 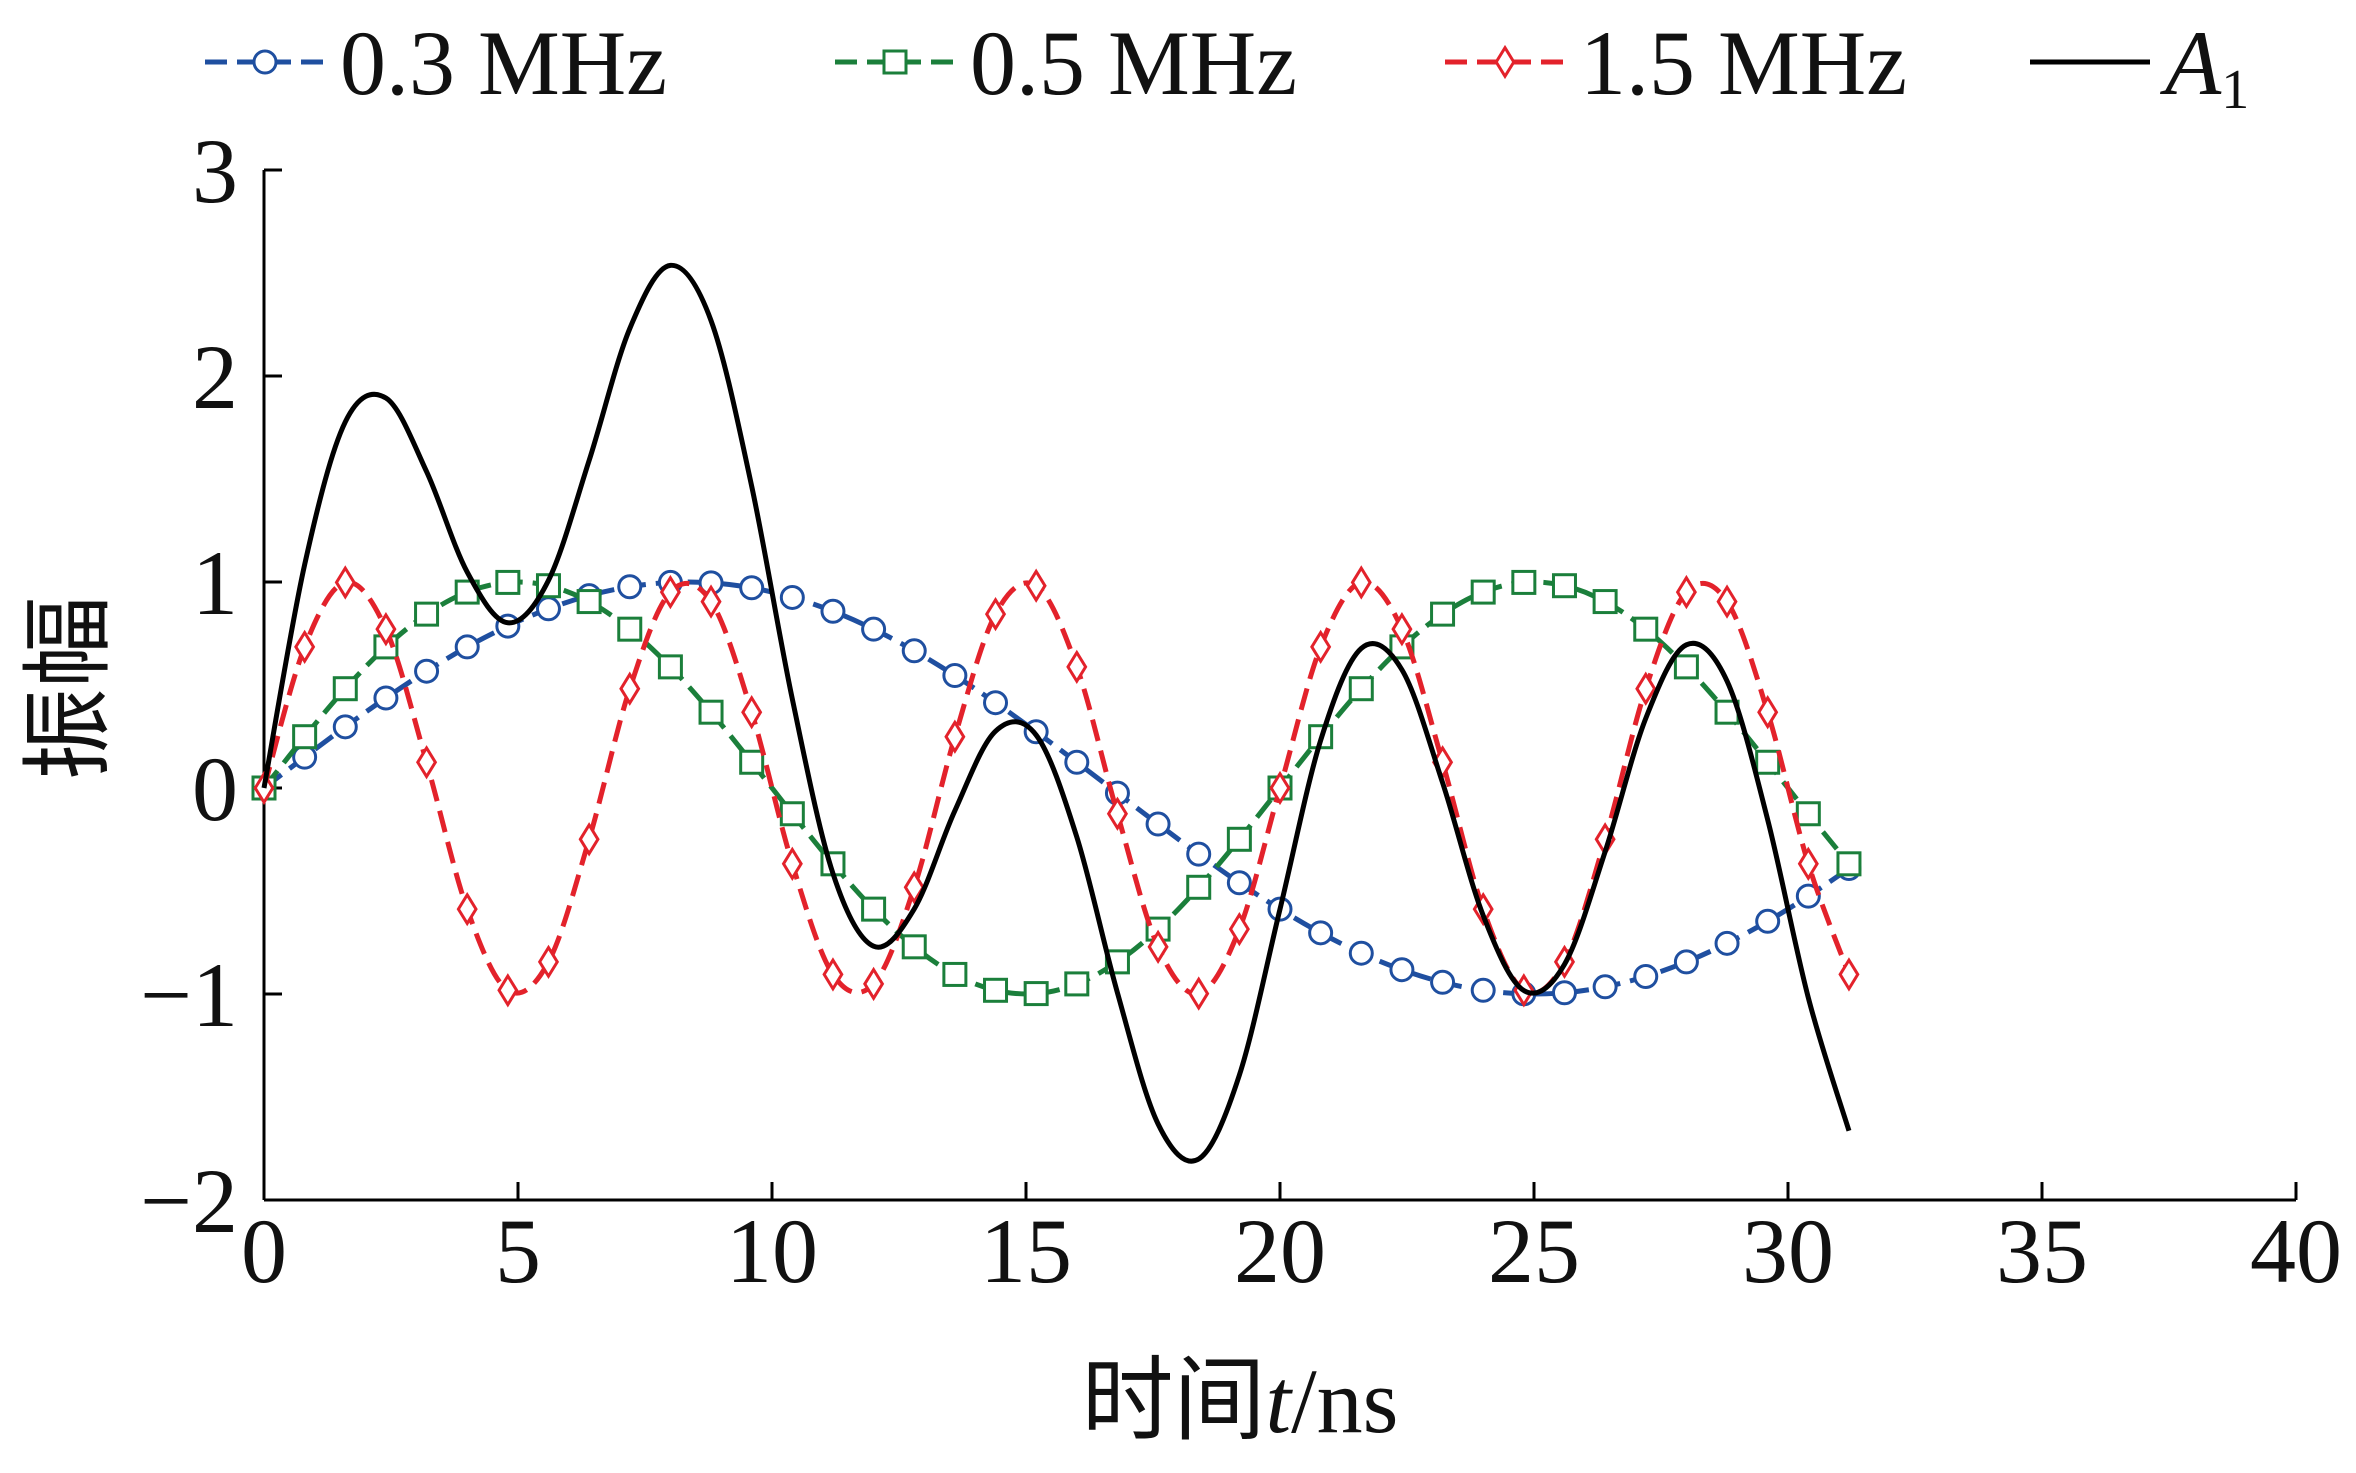 I want to click on x-axis-title-prefix: 时间, so click(x=1174, y=1401).